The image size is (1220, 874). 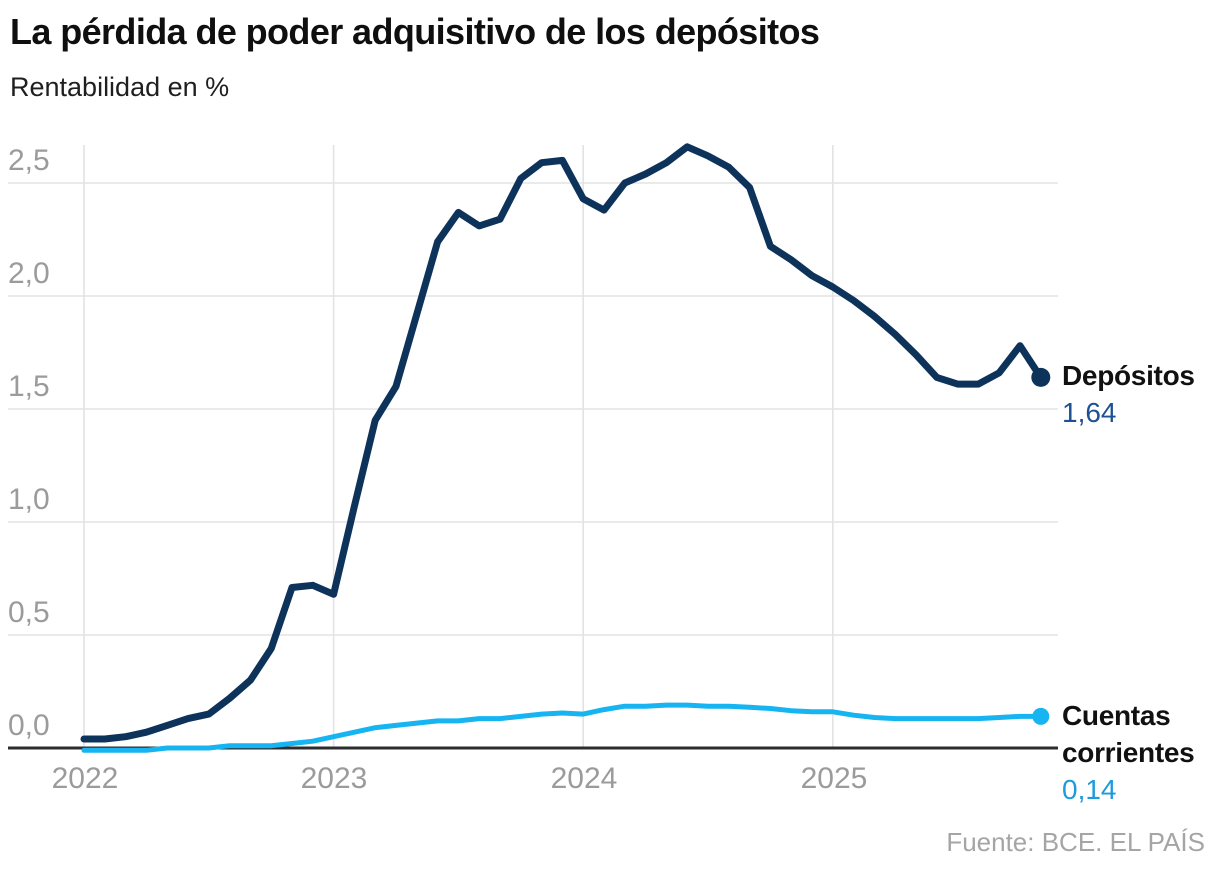 What do you see at coordinates (29, 725) in the screenshot?
I see `y-tick-label: 0,0` at bounding box center [29, 725].